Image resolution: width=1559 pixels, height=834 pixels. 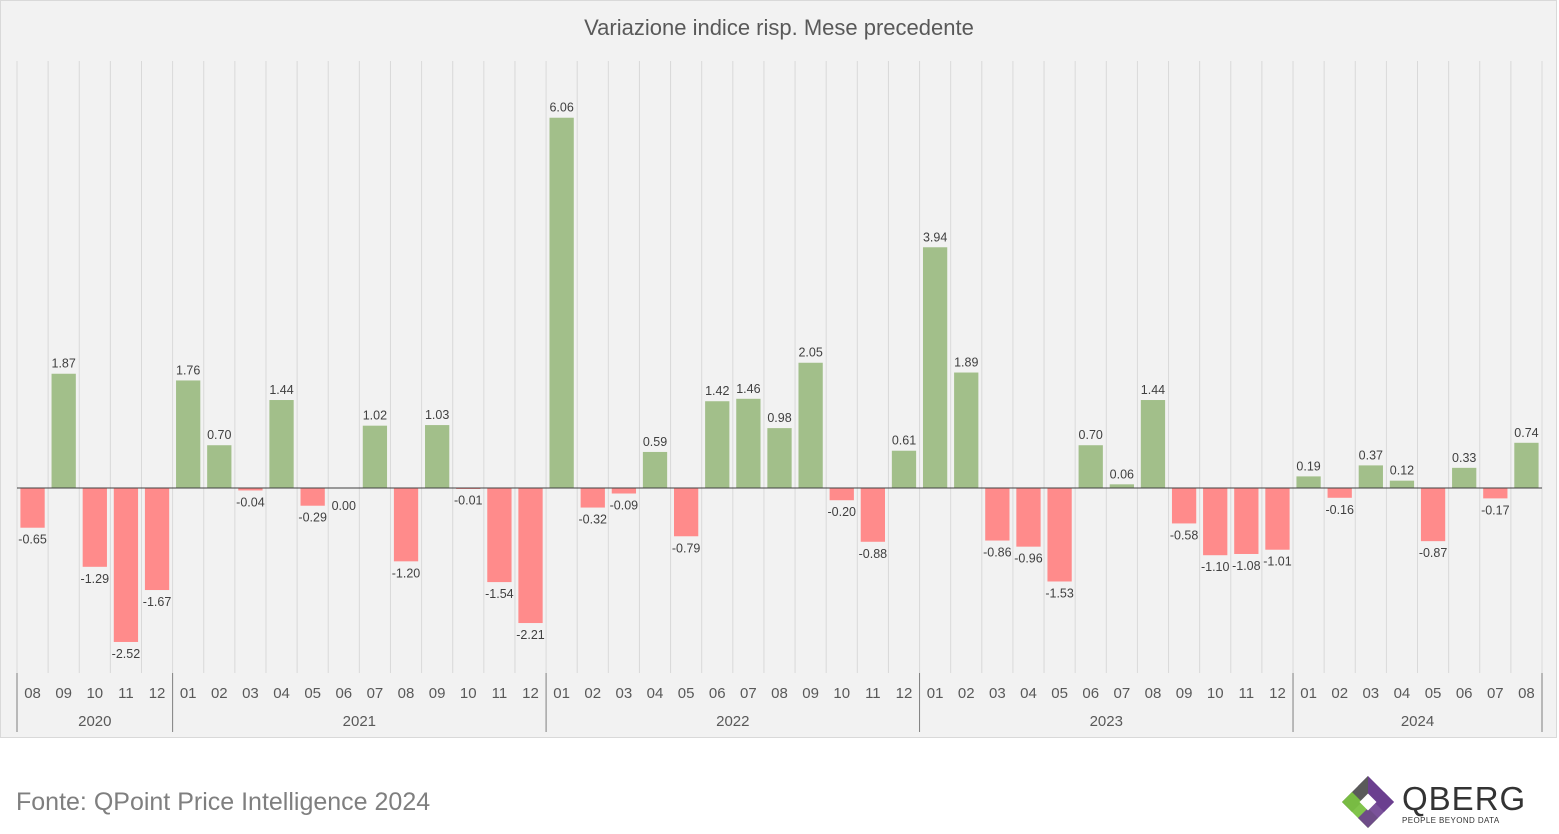 I want to click on data-label: -0.86, so click(x=997, y=553).